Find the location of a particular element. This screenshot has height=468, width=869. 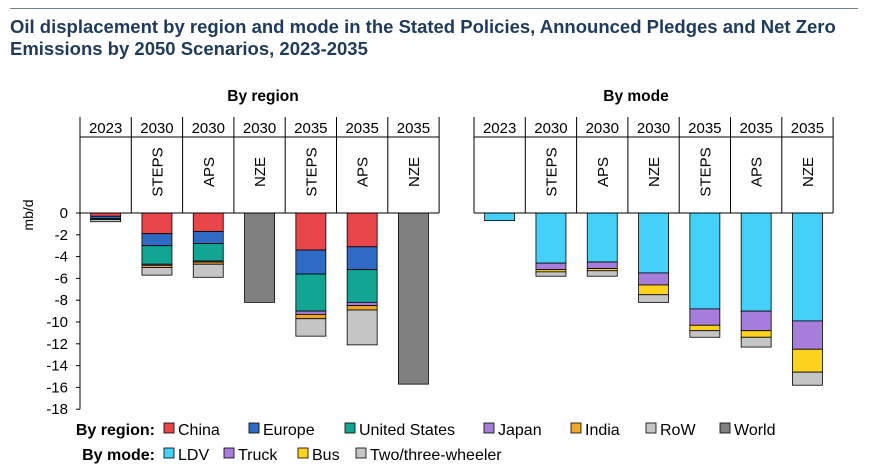

bar-two-three-wheeler-2030-steps is located at coordinates (551, 274).